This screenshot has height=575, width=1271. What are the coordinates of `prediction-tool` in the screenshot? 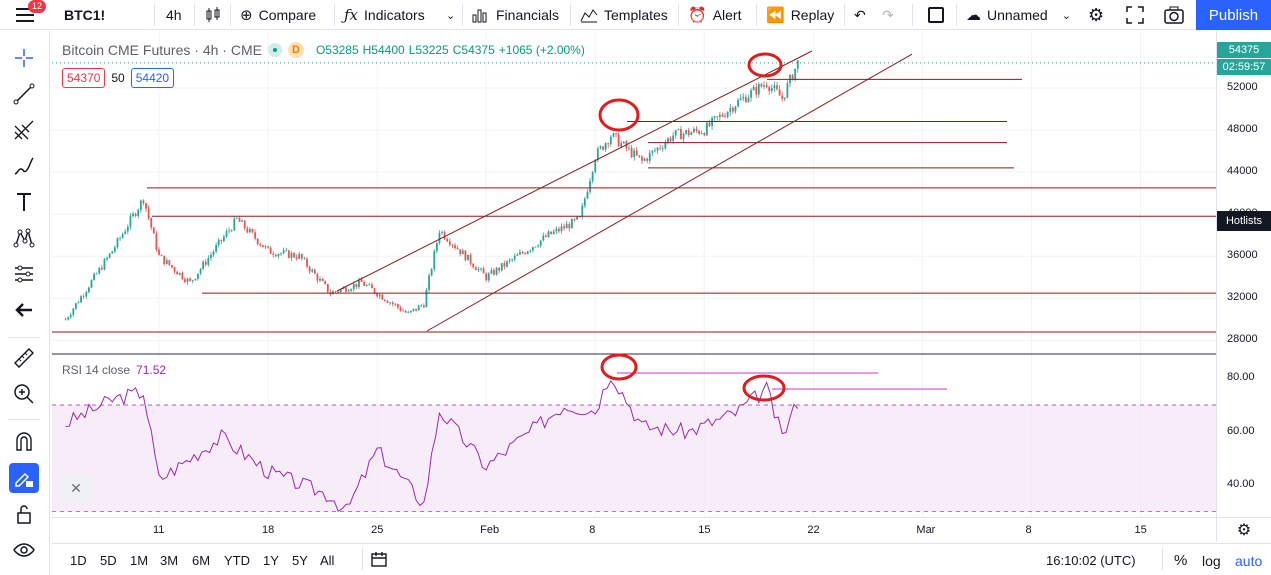 It's located at (24, 274).